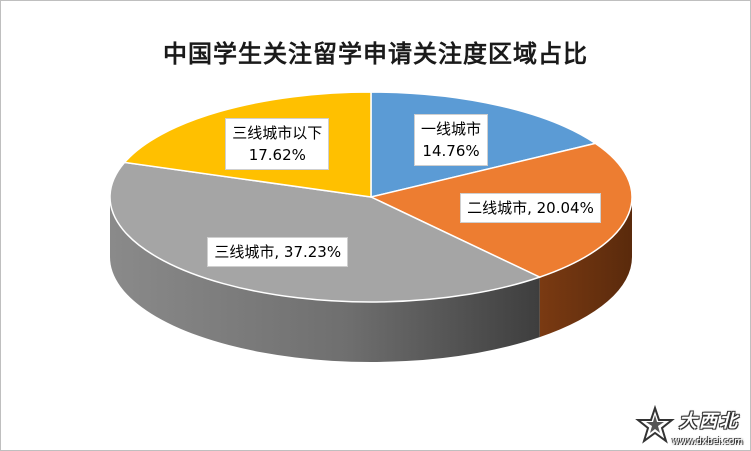 This screenshot has width=751, height=451. I want to click on watermark: 大西北 www.dxbei.com, so click(690, 425).